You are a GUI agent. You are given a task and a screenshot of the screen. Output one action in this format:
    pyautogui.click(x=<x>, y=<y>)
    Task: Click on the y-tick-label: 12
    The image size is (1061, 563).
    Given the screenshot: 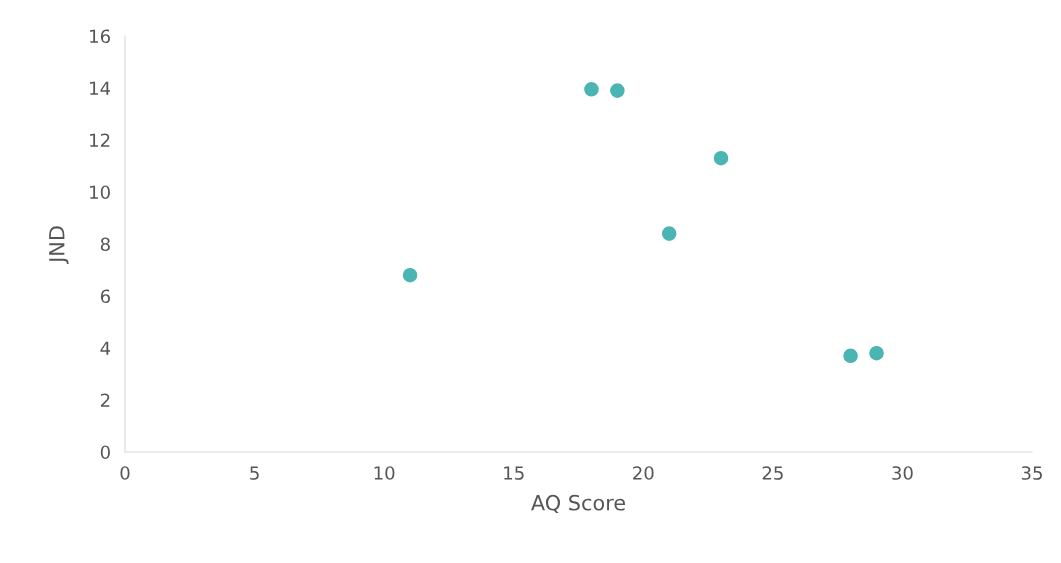 What is the action you would take?
    pyautogui.click(x=100, y=140)
    